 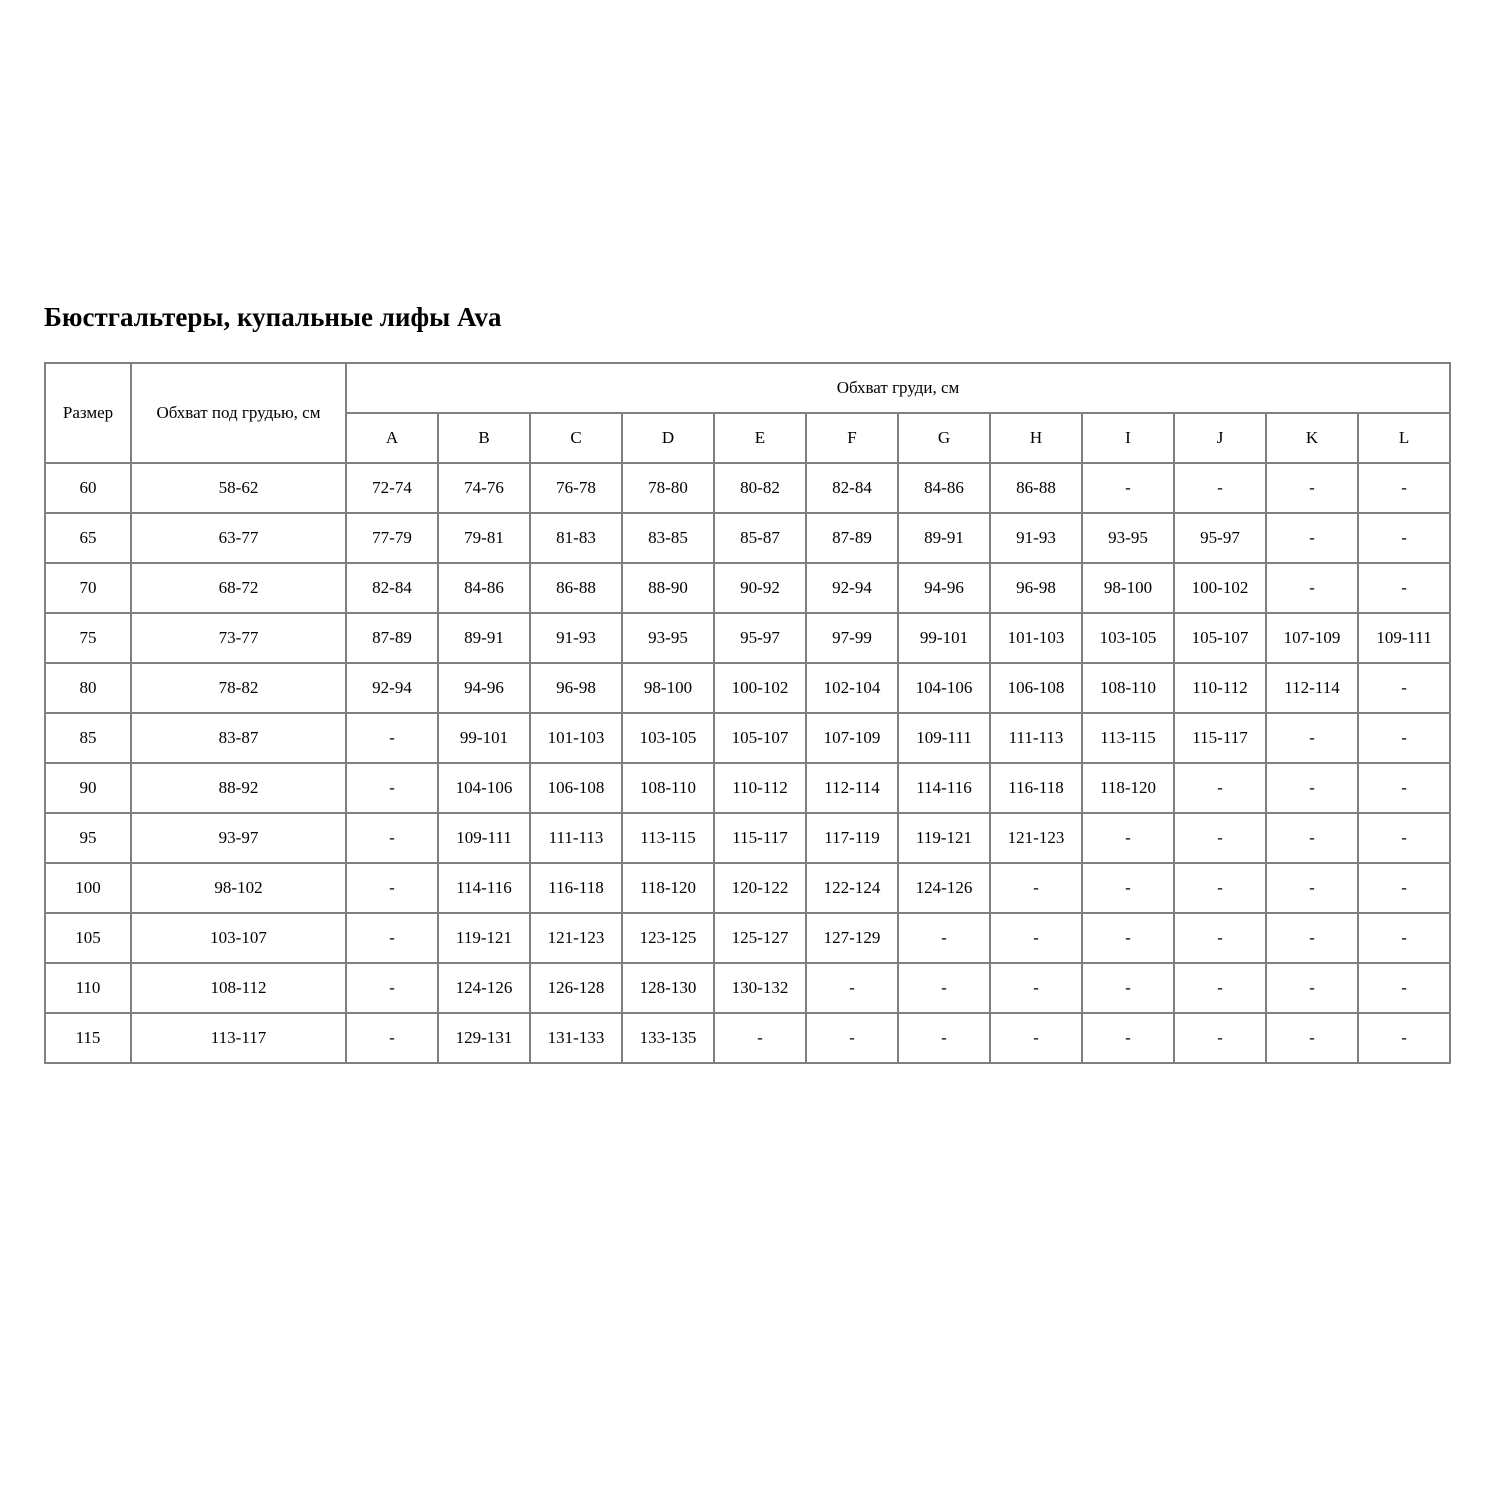 What do you see at coordinates (760, 988) in the screenshot?
I see `cell-cup-E: 130-132` at bounding box center [760, 988].